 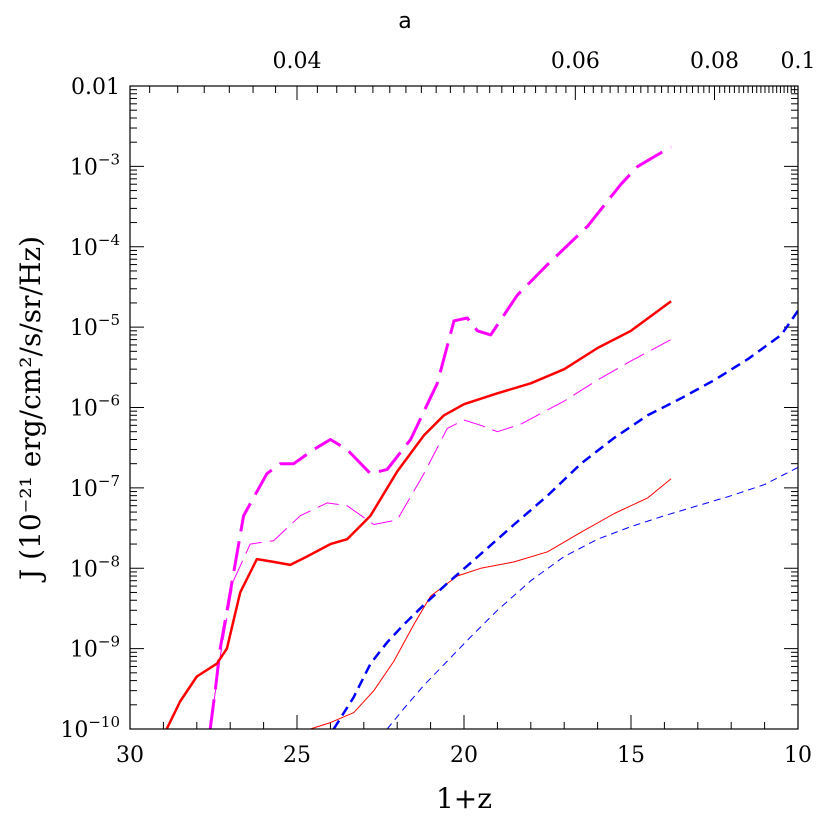 What do you see at coordinates (575, 61) in the screenshot?
I see `top-tick-label: 0.06` at bounding box center [575, 61].